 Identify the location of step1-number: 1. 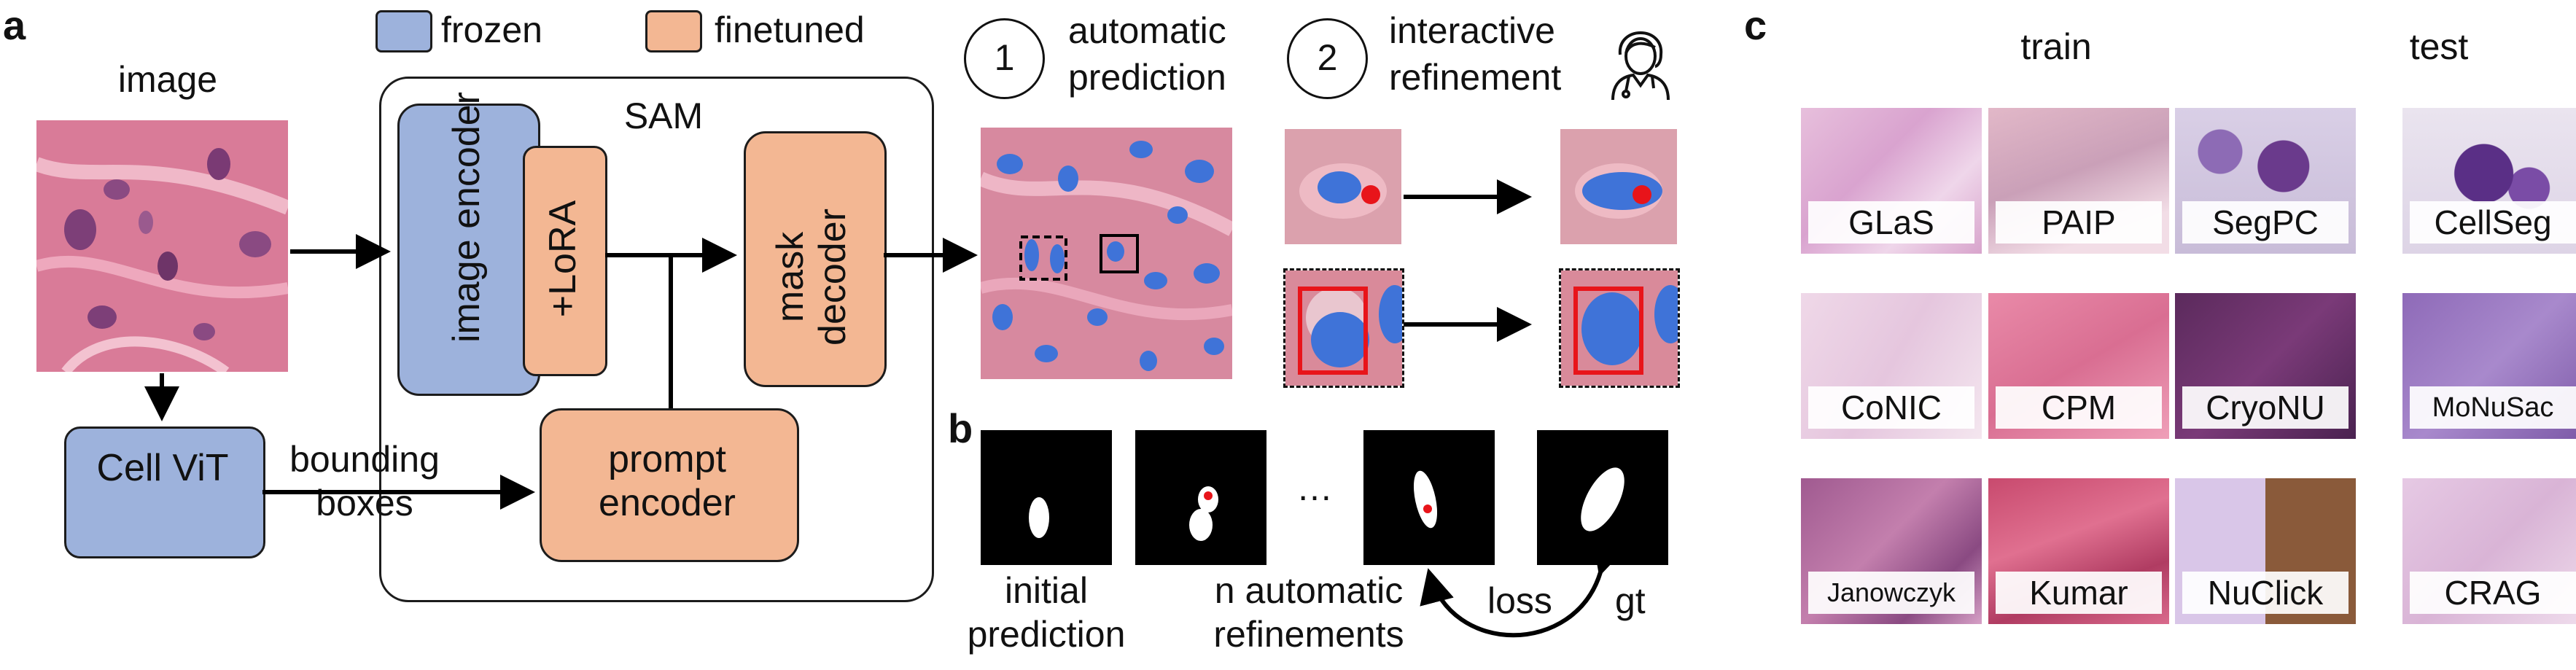
(1004, 57).